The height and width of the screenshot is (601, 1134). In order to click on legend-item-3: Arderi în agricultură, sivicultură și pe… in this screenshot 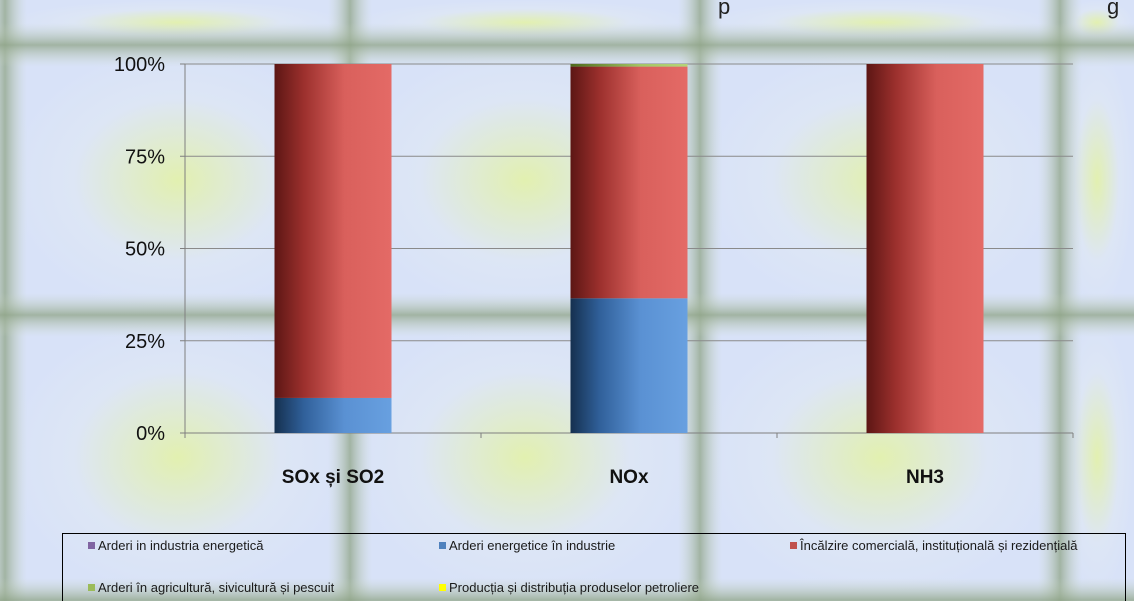, I will do `click(211, 587)`.